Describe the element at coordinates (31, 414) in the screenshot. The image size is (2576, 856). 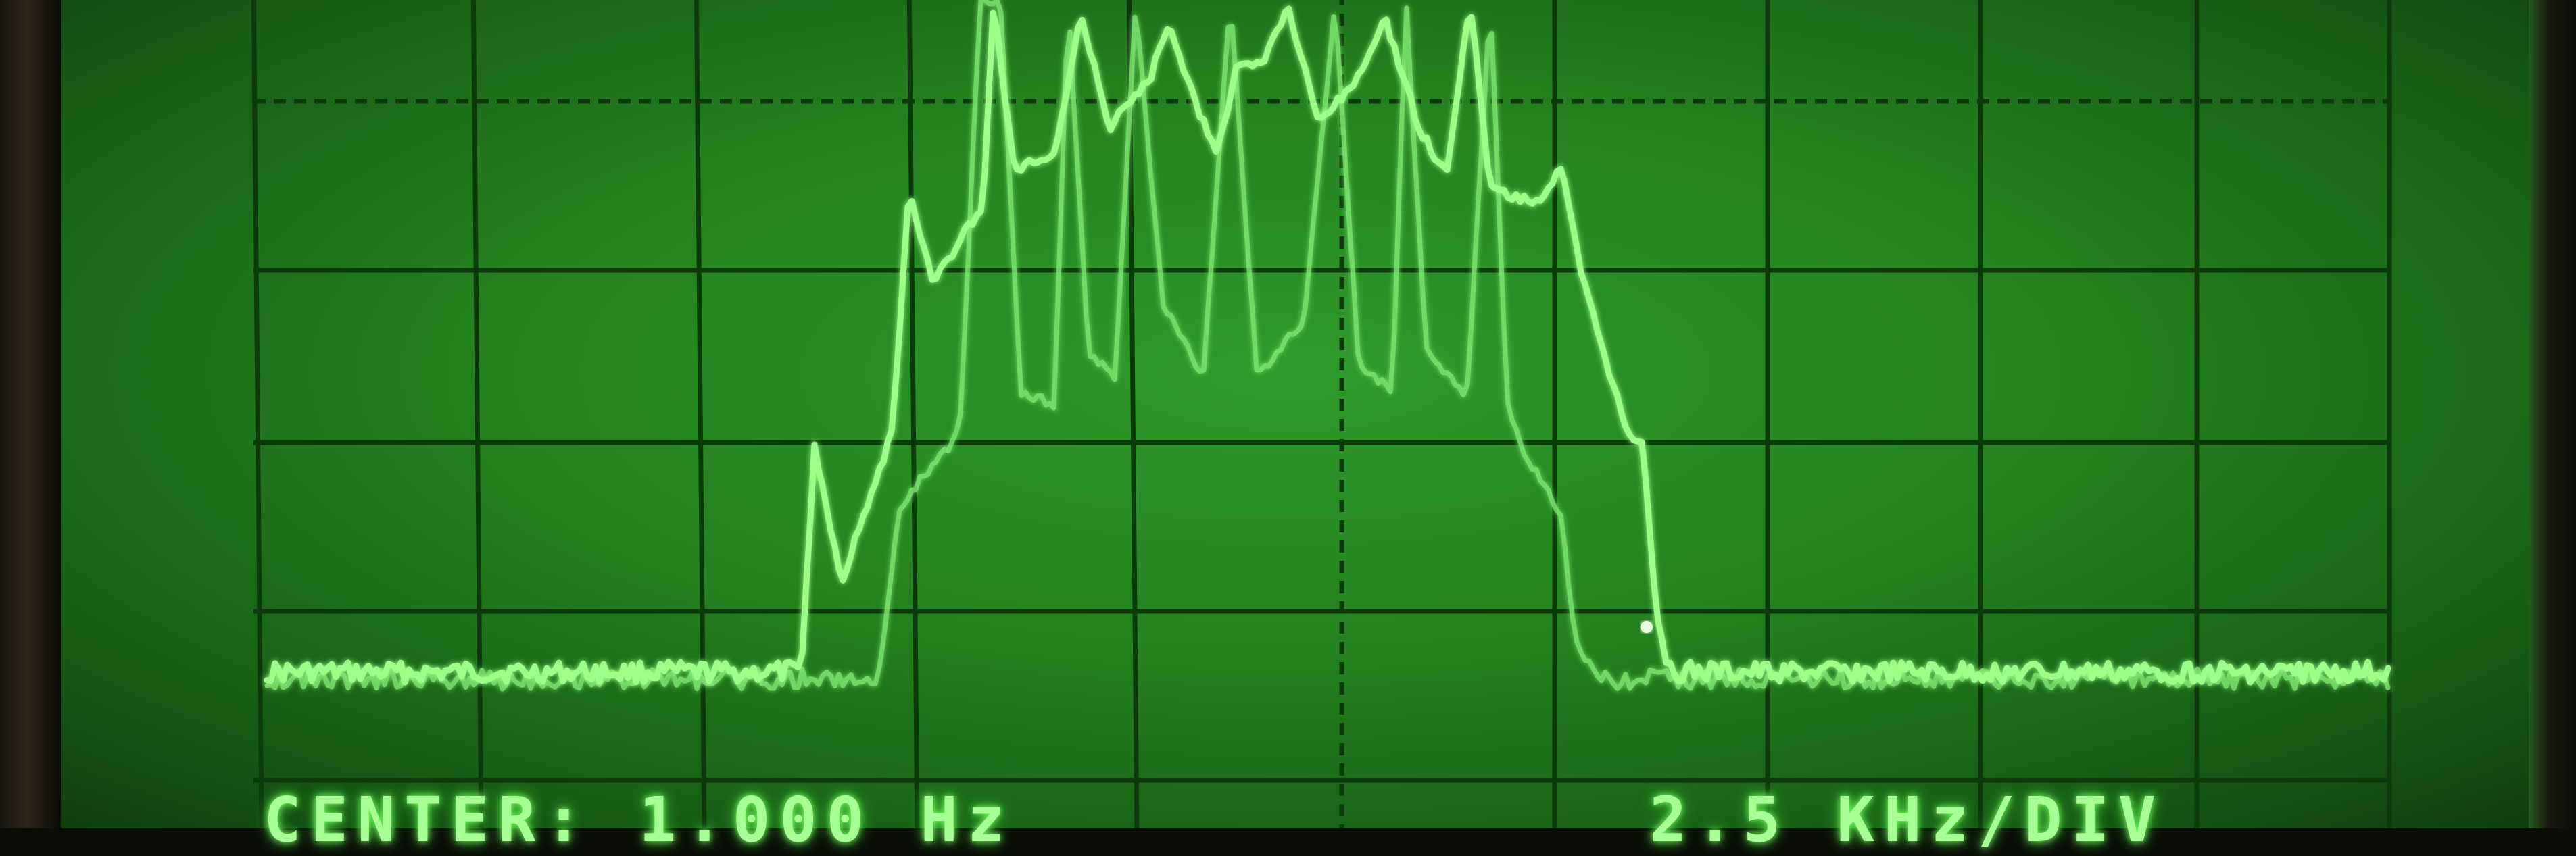
I see `left-bezel` at that location.